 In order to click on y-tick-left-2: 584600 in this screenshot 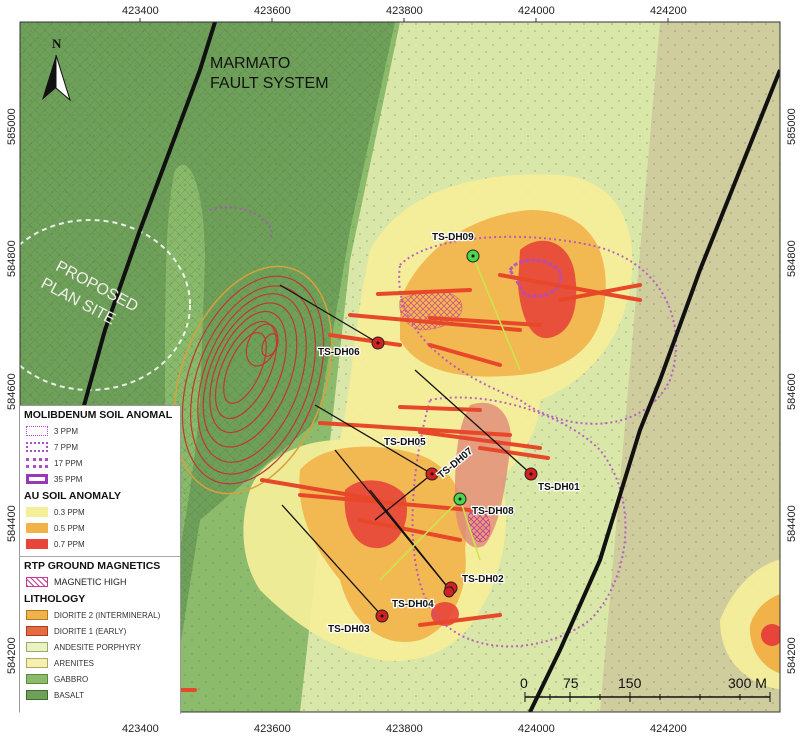, I will do `click(12, 391)`.